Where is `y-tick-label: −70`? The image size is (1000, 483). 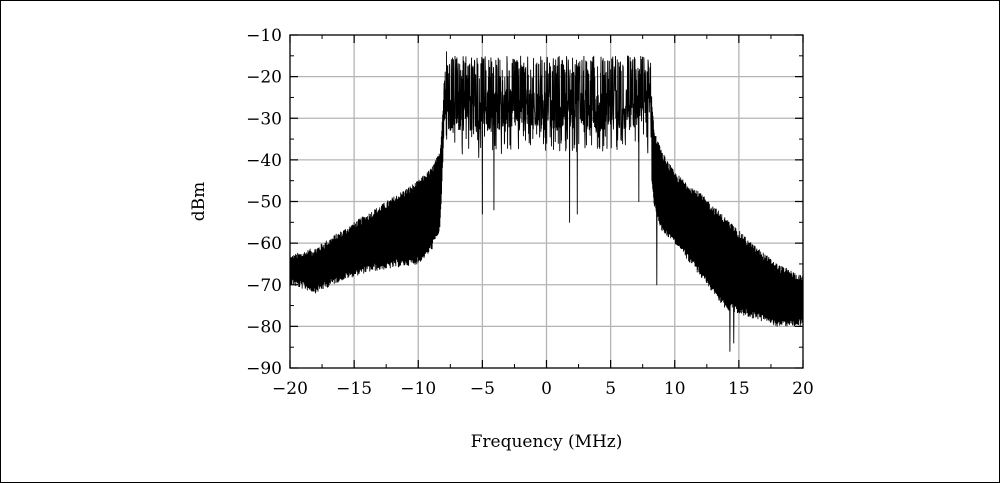 y-tick-label: −70 is located at coordinates (264, 286).